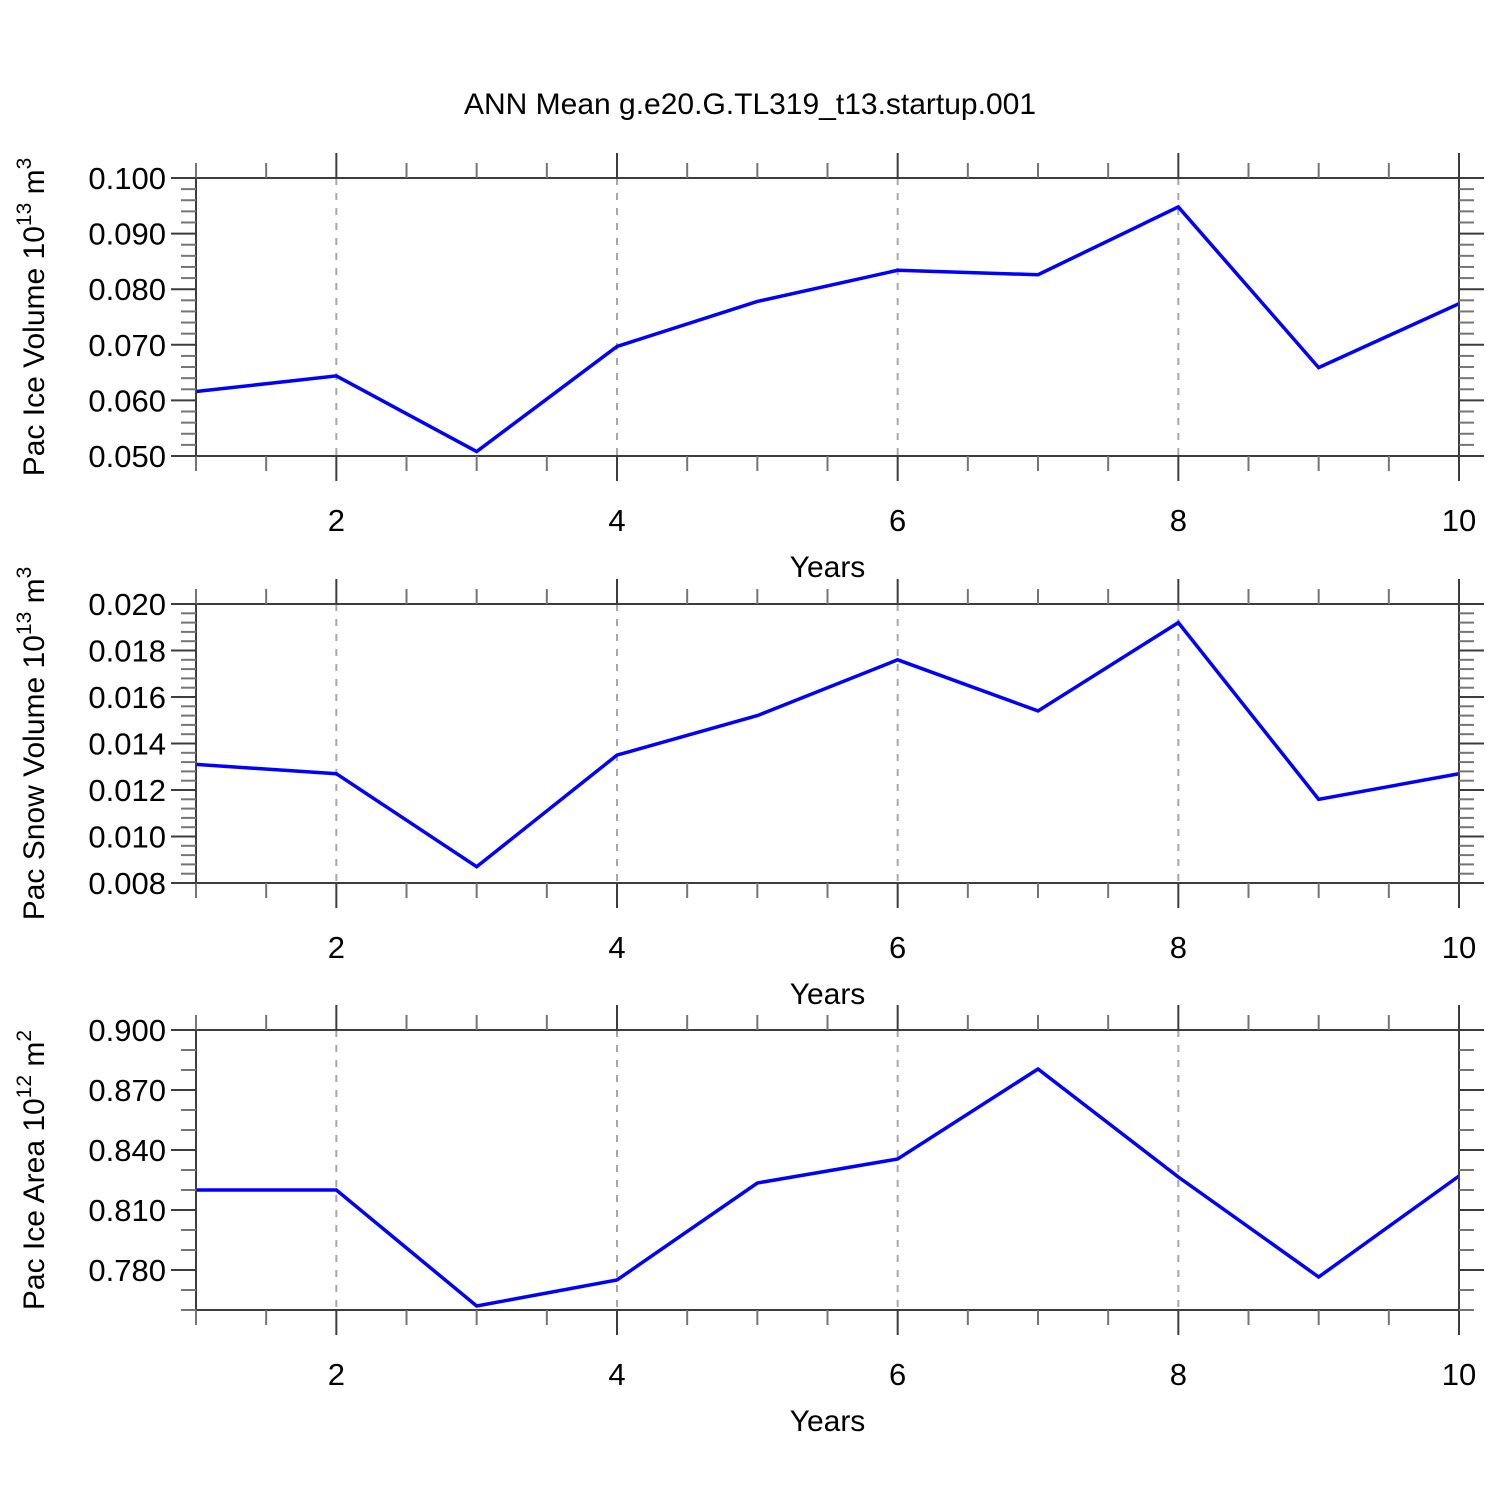 The image size is (1500, 1500). I want to click on y-tick-label: 0.080, so click(127, 289).